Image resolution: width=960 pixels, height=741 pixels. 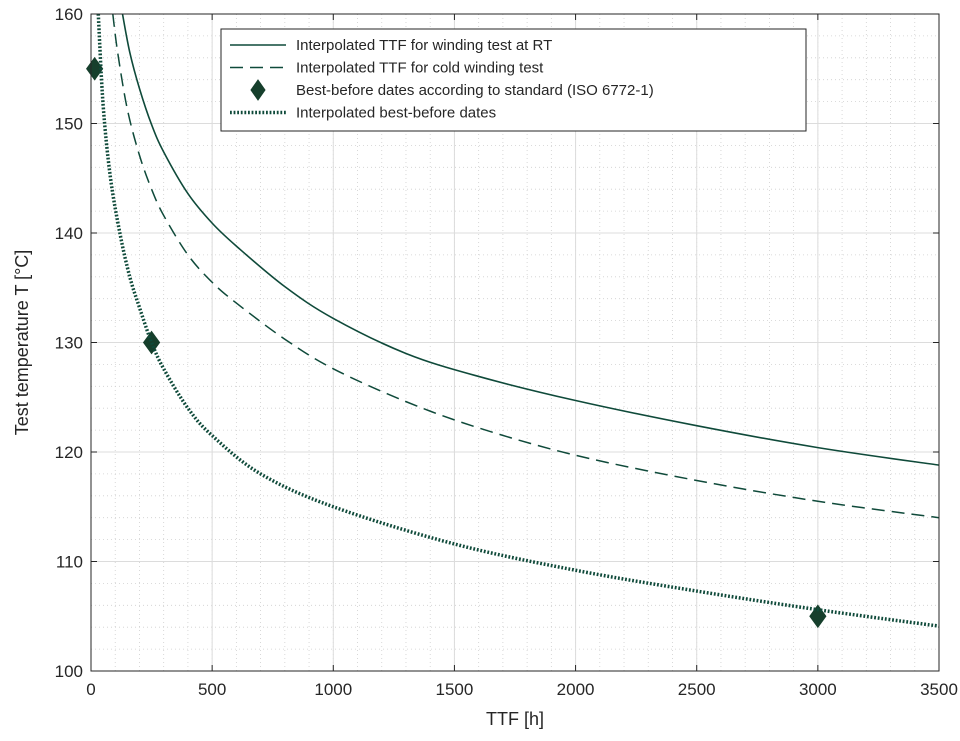 What do you see at coordinates (69, 452) in the screenshot?
I see `y-tick-label: 120` at bounding box center [69, 452].